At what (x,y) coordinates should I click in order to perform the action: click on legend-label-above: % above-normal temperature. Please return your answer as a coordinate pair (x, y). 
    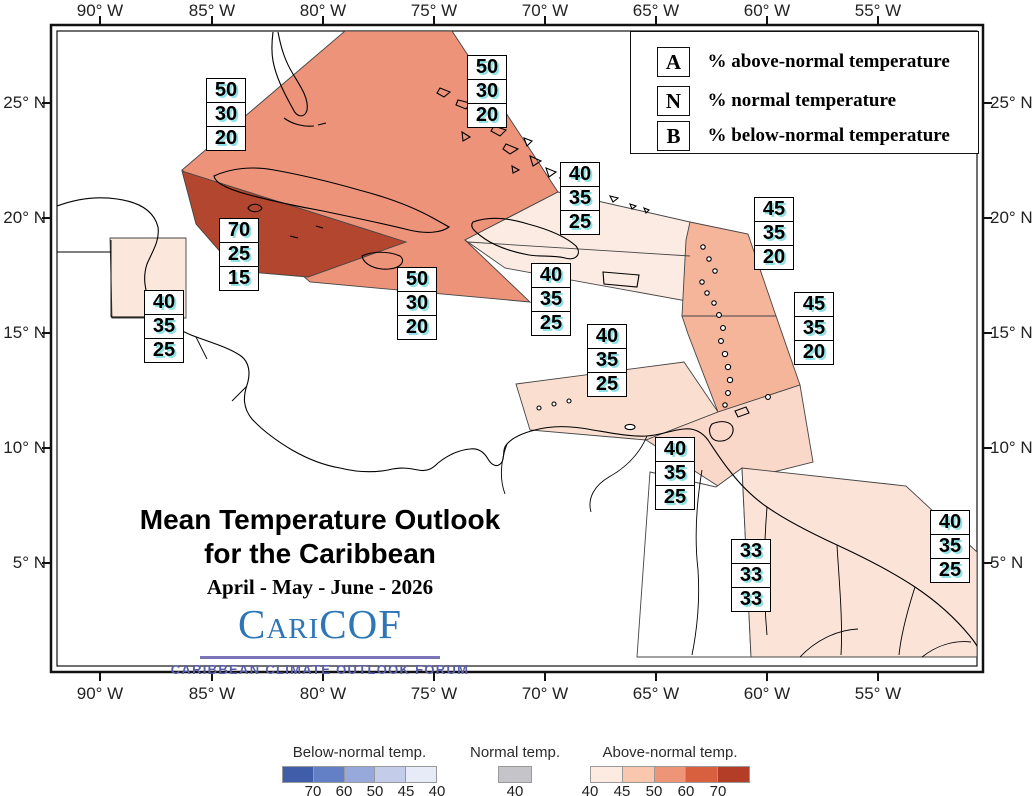
    Looking at the image, I should click on (828, 61).